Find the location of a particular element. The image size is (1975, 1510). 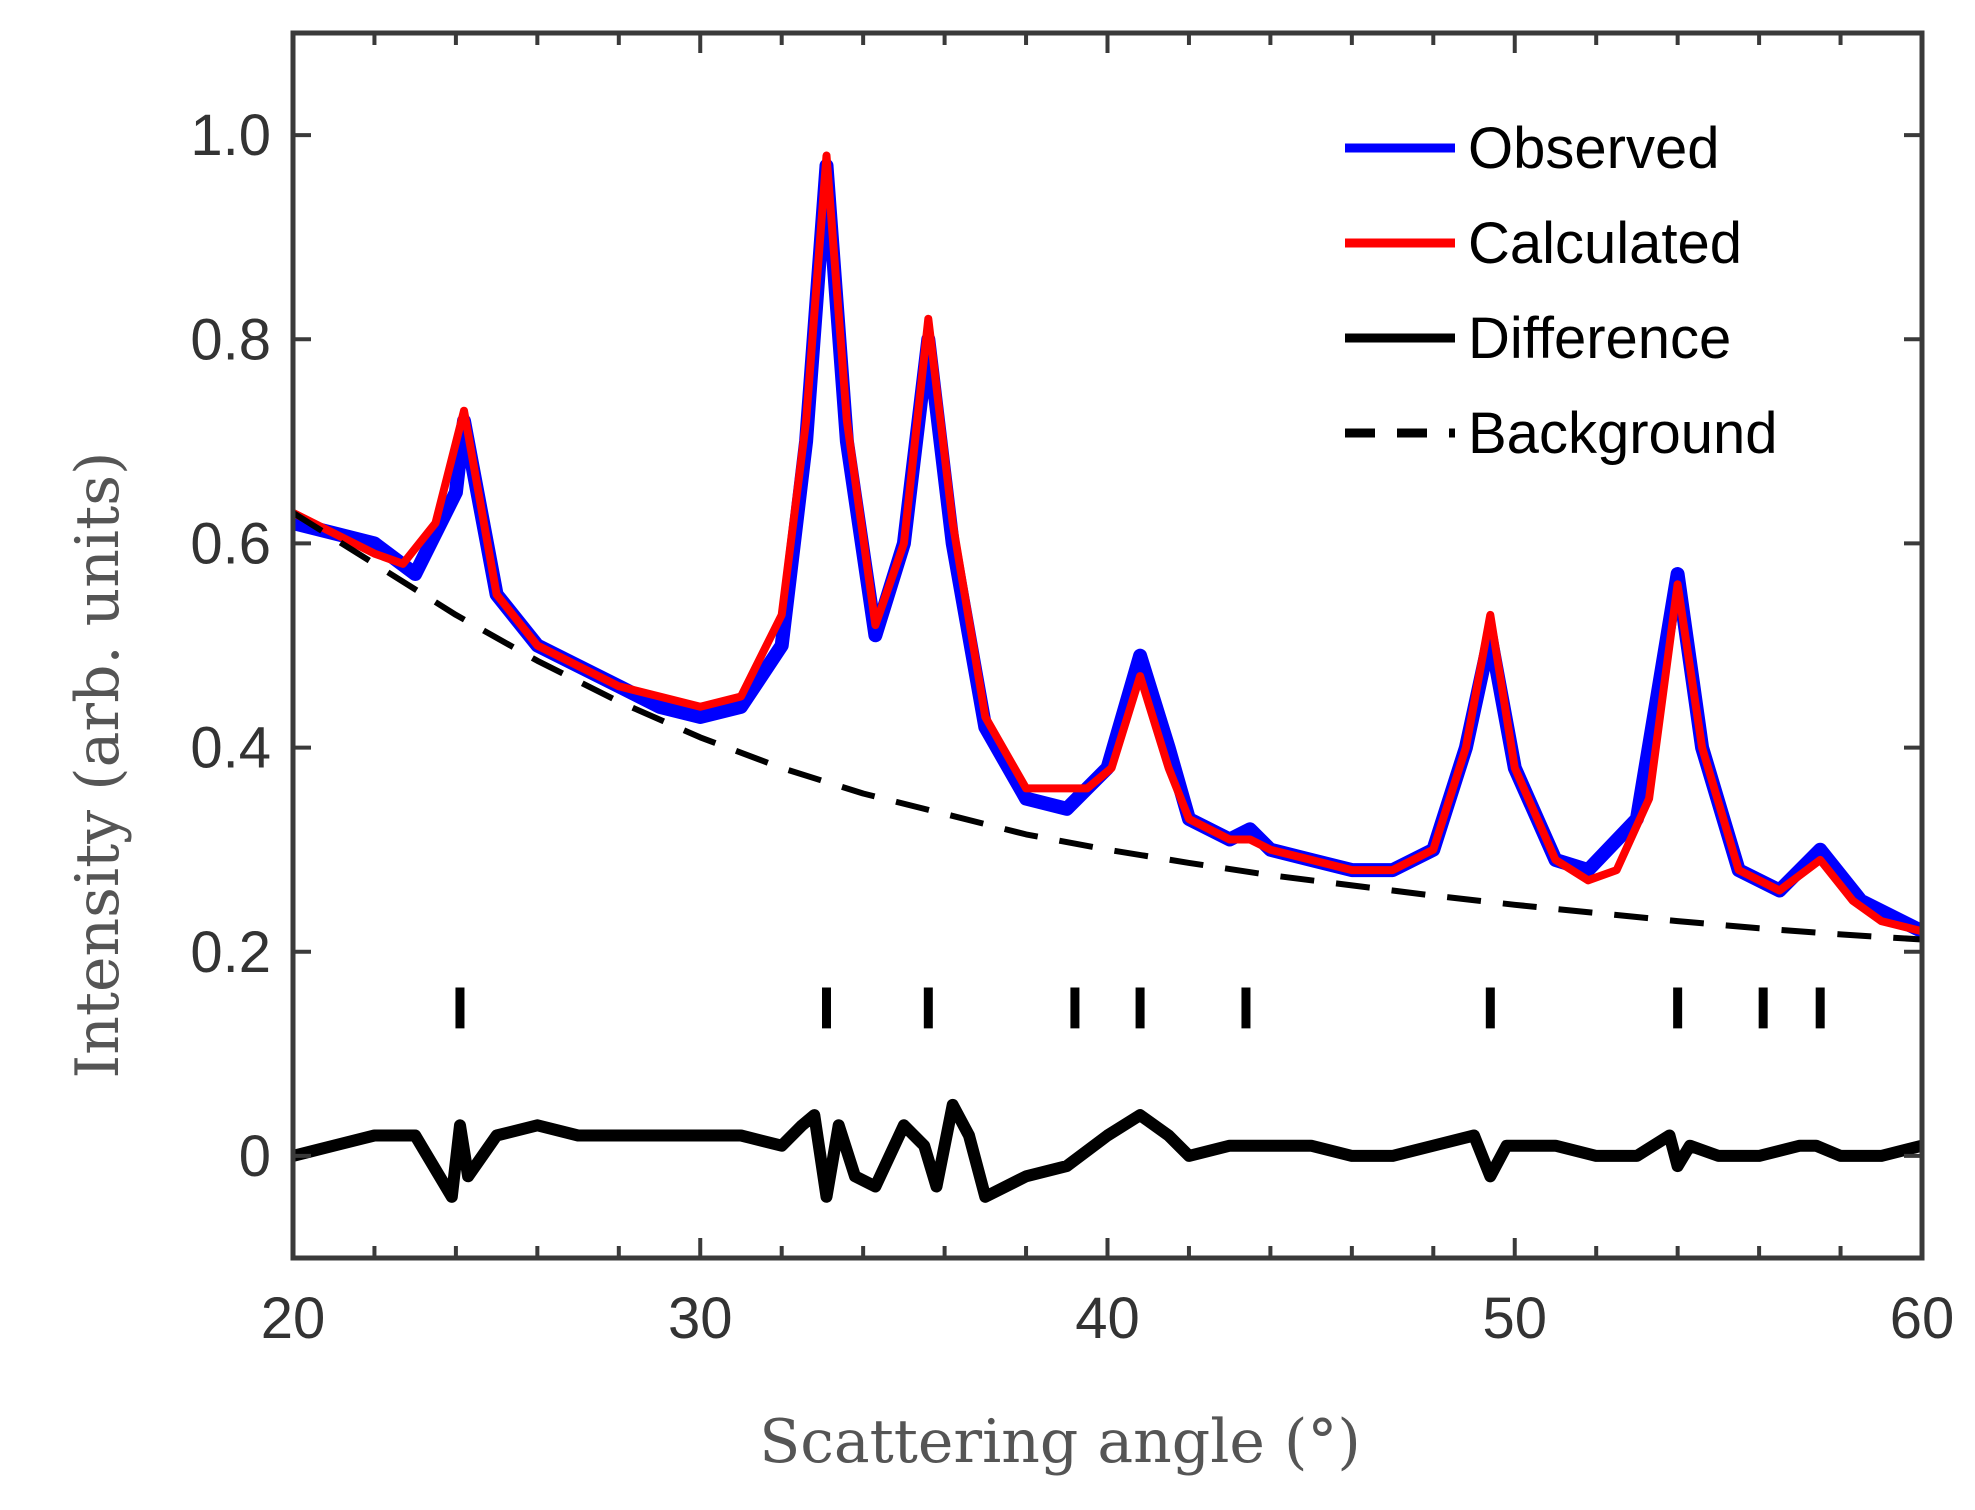

y-tick-label: 0.8 is located at coordinates (230, 339).